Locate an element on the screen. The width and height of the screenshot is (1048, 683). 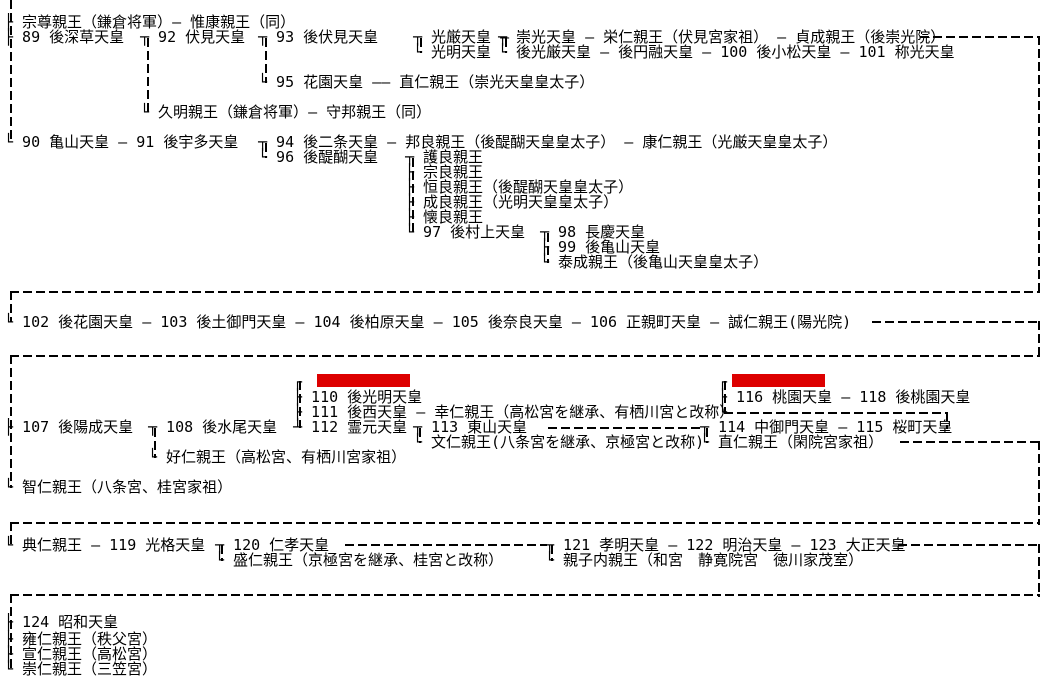
node-prince-yasuhito: ├ 雍仁親王（秩父宮） is located at coordinates (81, 639).